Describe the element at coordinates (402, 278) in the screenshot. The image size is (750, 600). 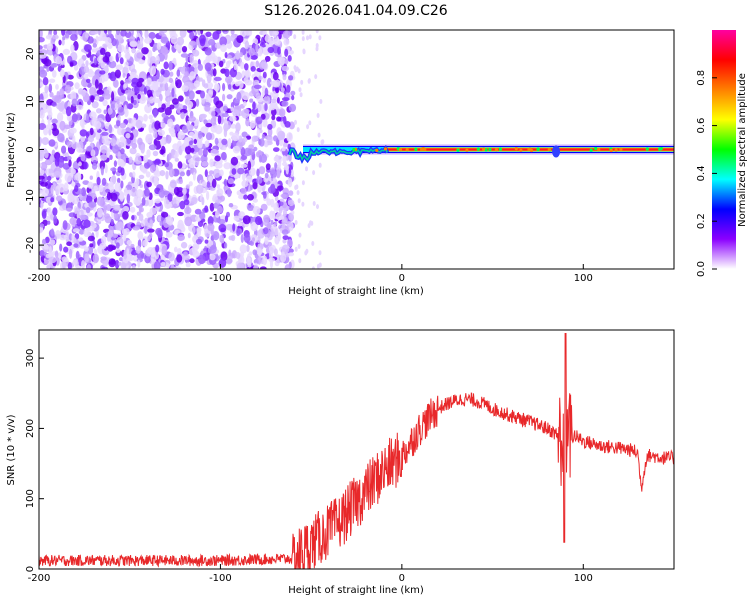
I see `x-tick-label: 0` at that location.